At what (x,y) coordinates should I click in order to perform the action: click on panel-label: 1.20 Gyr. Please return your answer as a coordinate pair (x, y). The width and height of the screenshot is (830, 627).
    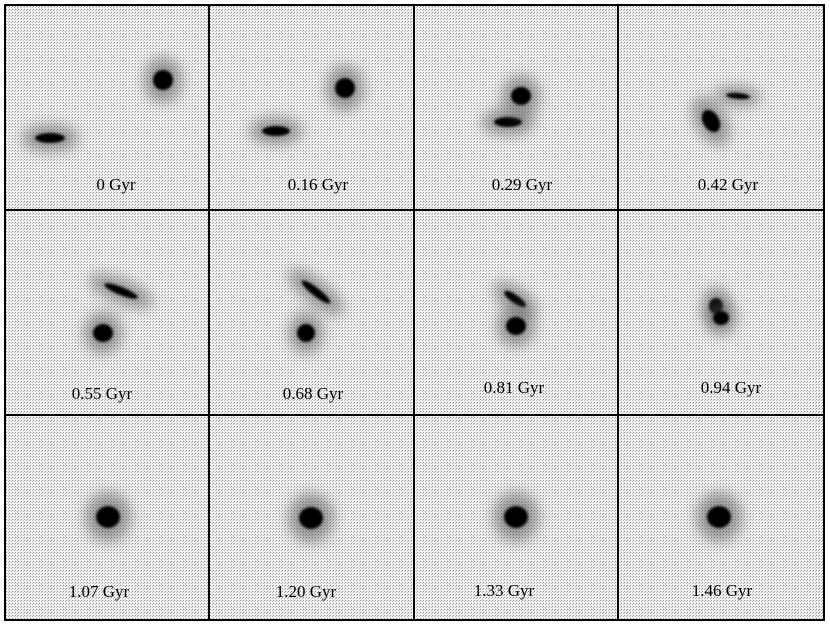
    Looking at the image, I should click on (306, 591).